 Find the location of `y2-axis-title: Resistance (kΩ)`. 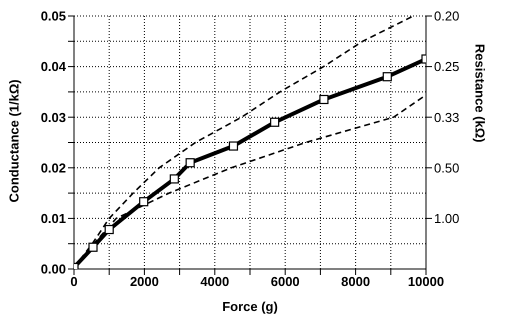

y2-axis-title: Resistance (kΩ) is located at coordinates (480, 93).